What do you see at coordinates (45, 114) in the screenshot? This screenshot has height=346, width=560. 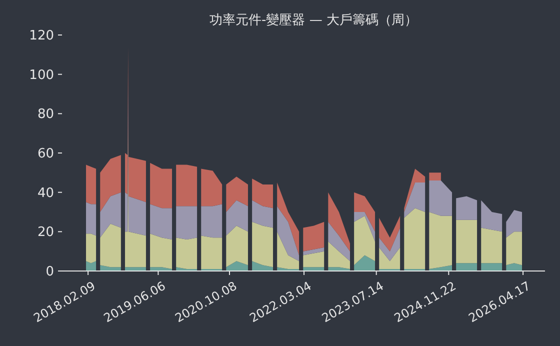 I see `y-tick-label: 80` at bounding box center [45, 114].